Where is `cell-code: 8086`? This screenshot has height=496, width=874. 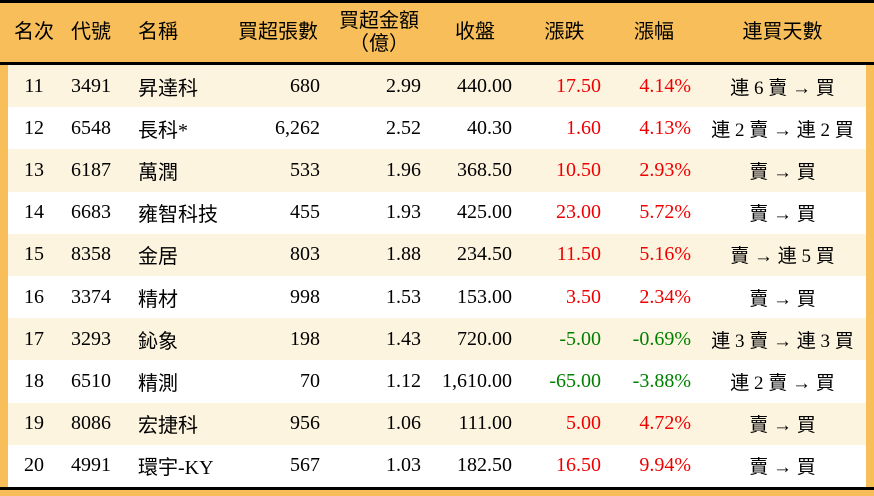 cell-code: 8086 is located at coordinates (91, 423).